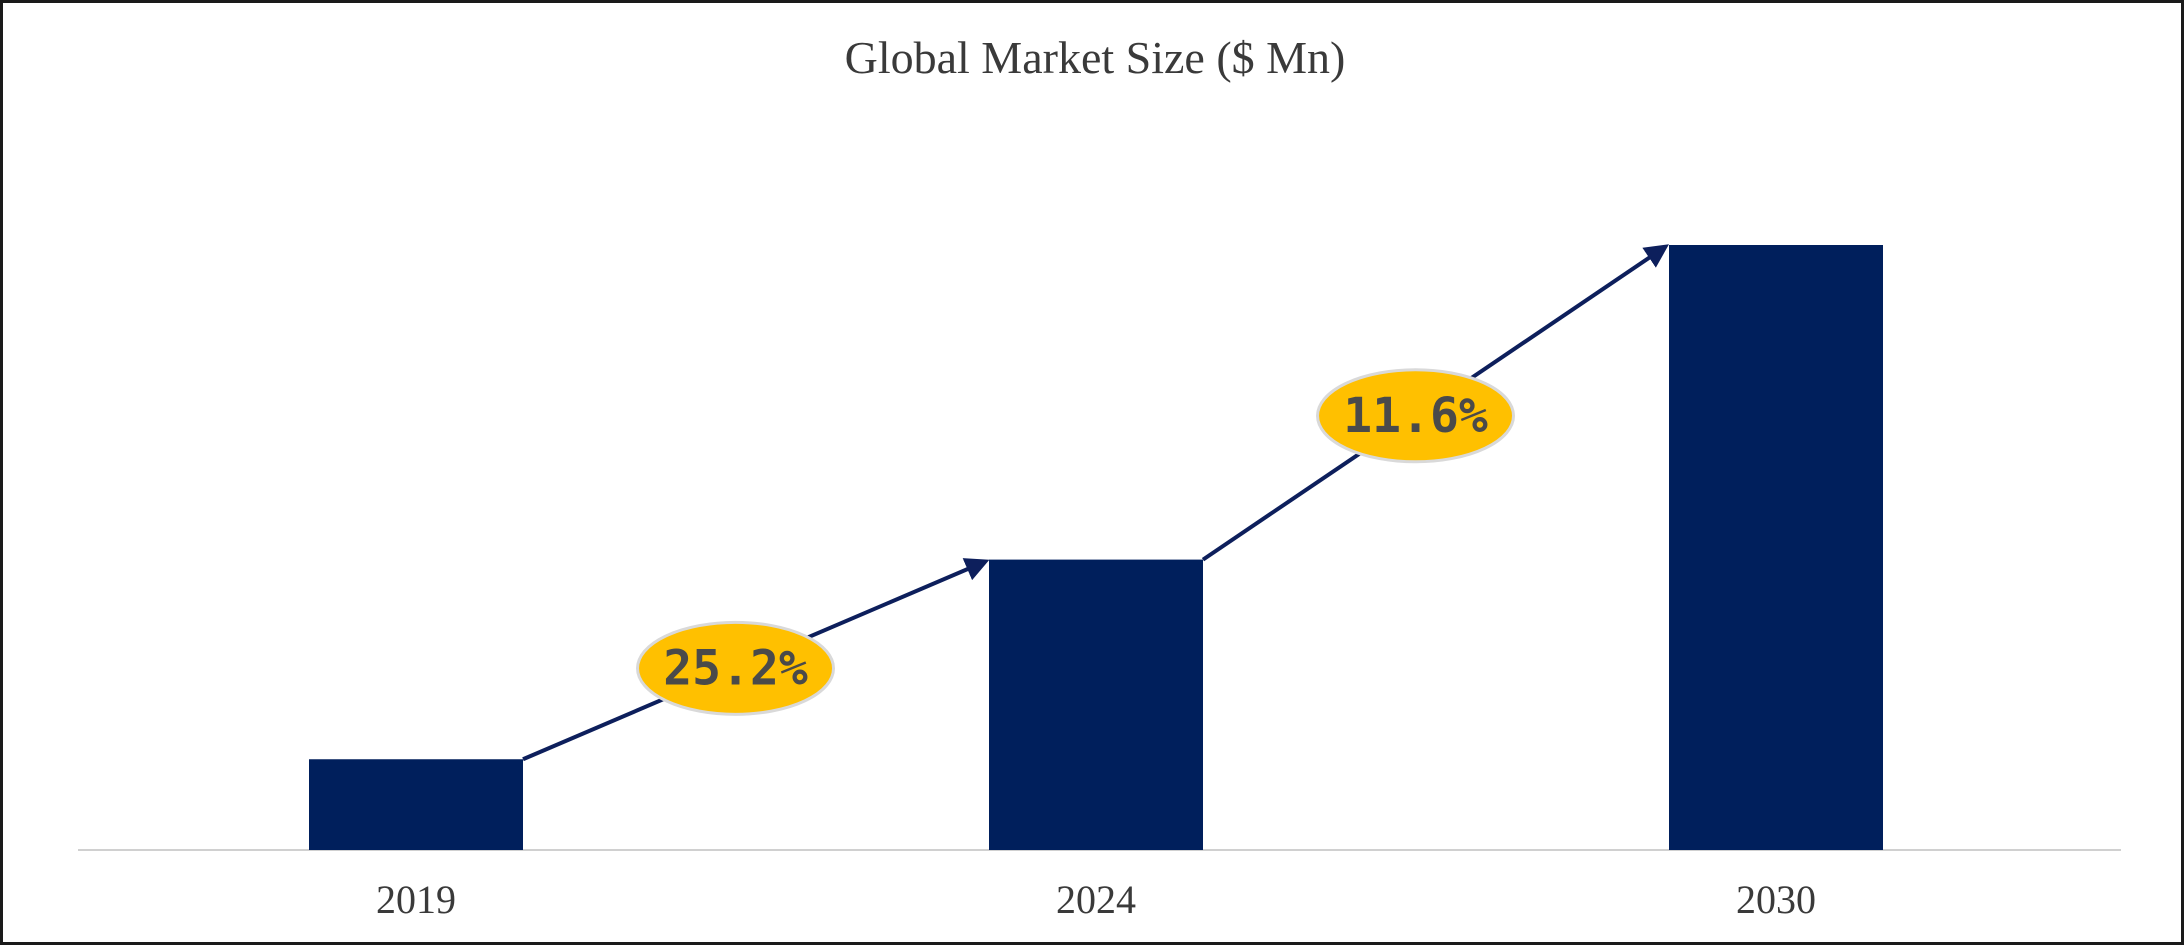  I want to click on x-tick-label: 2030, so click(1776, 899).